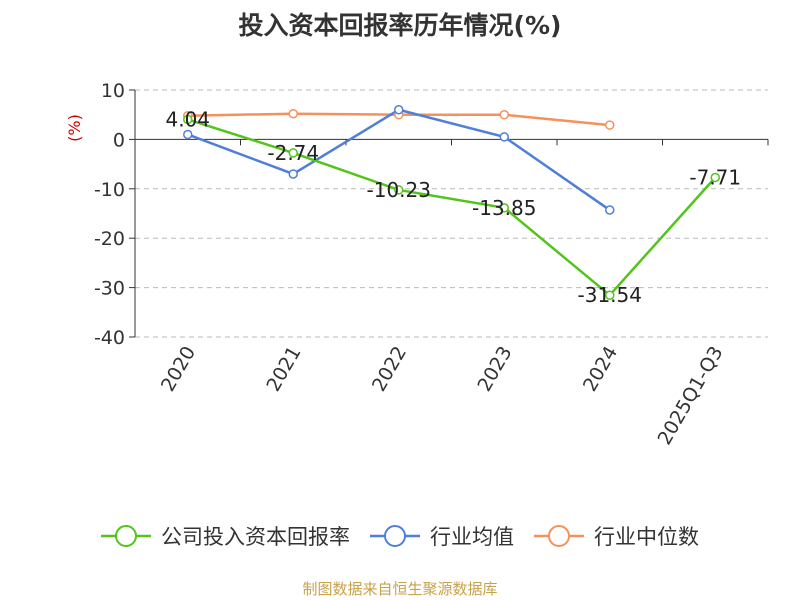  Describe the element at coordinates (109, 190) in the screenshot. I see `y-tick-label: -10` at that location.